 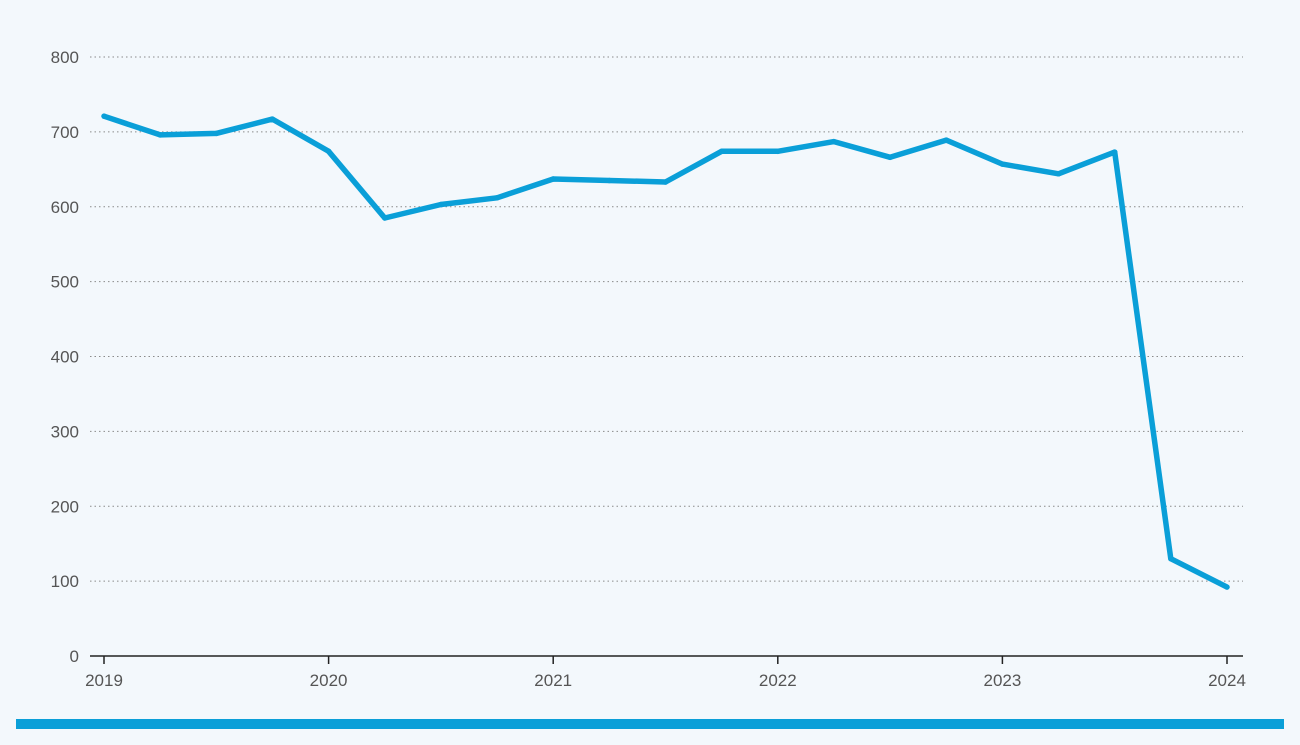 What do you see at coordinates (65, 132) in the screenshot?
I see `y-tick-label: 700` at bounding box center [65, 132].